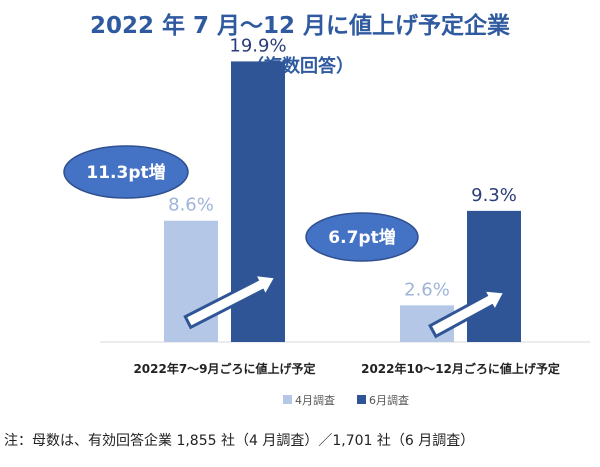  I want to click on data-label: 9.3%, so click(494, 195).